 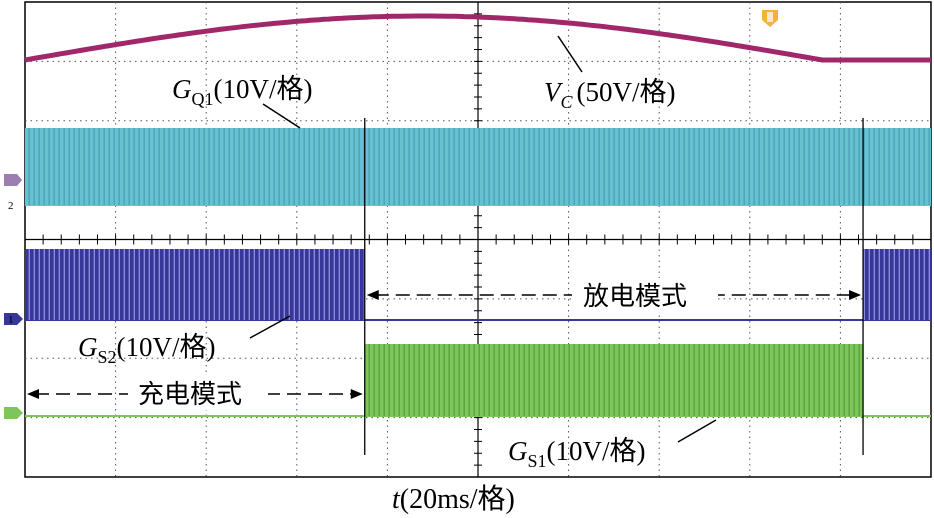 I want to click on x-axis-label-var: t, so click(x=396, y=499).